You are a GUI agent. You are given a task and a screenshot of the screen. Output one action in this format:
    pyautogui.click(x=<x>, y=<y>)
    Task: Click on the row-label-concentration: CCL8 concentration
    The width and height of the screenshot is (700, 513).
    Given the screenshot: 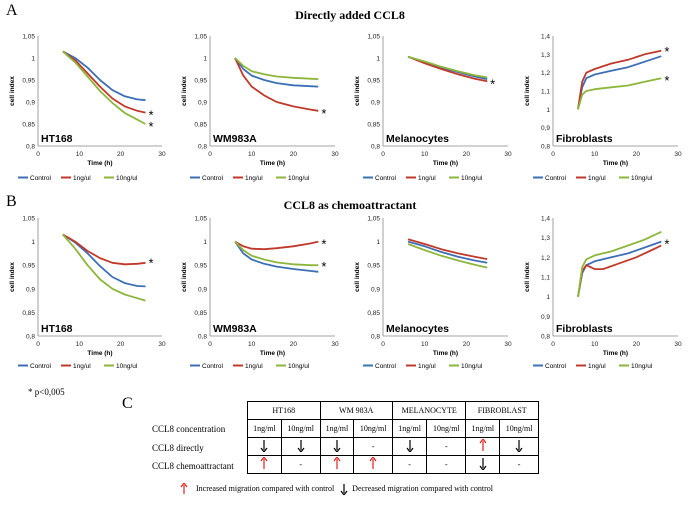 What is the action you would take?
    pyautogui.click(x=189, y=429)
    